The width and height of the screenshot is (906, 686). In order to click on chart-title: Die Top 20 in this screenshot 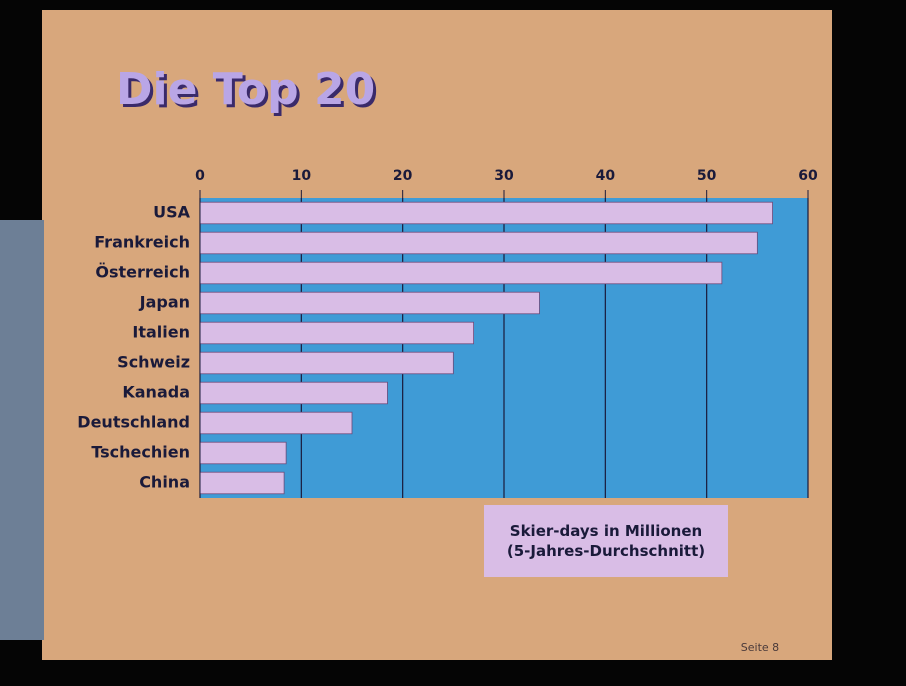, I will do `click(245, 89)`.